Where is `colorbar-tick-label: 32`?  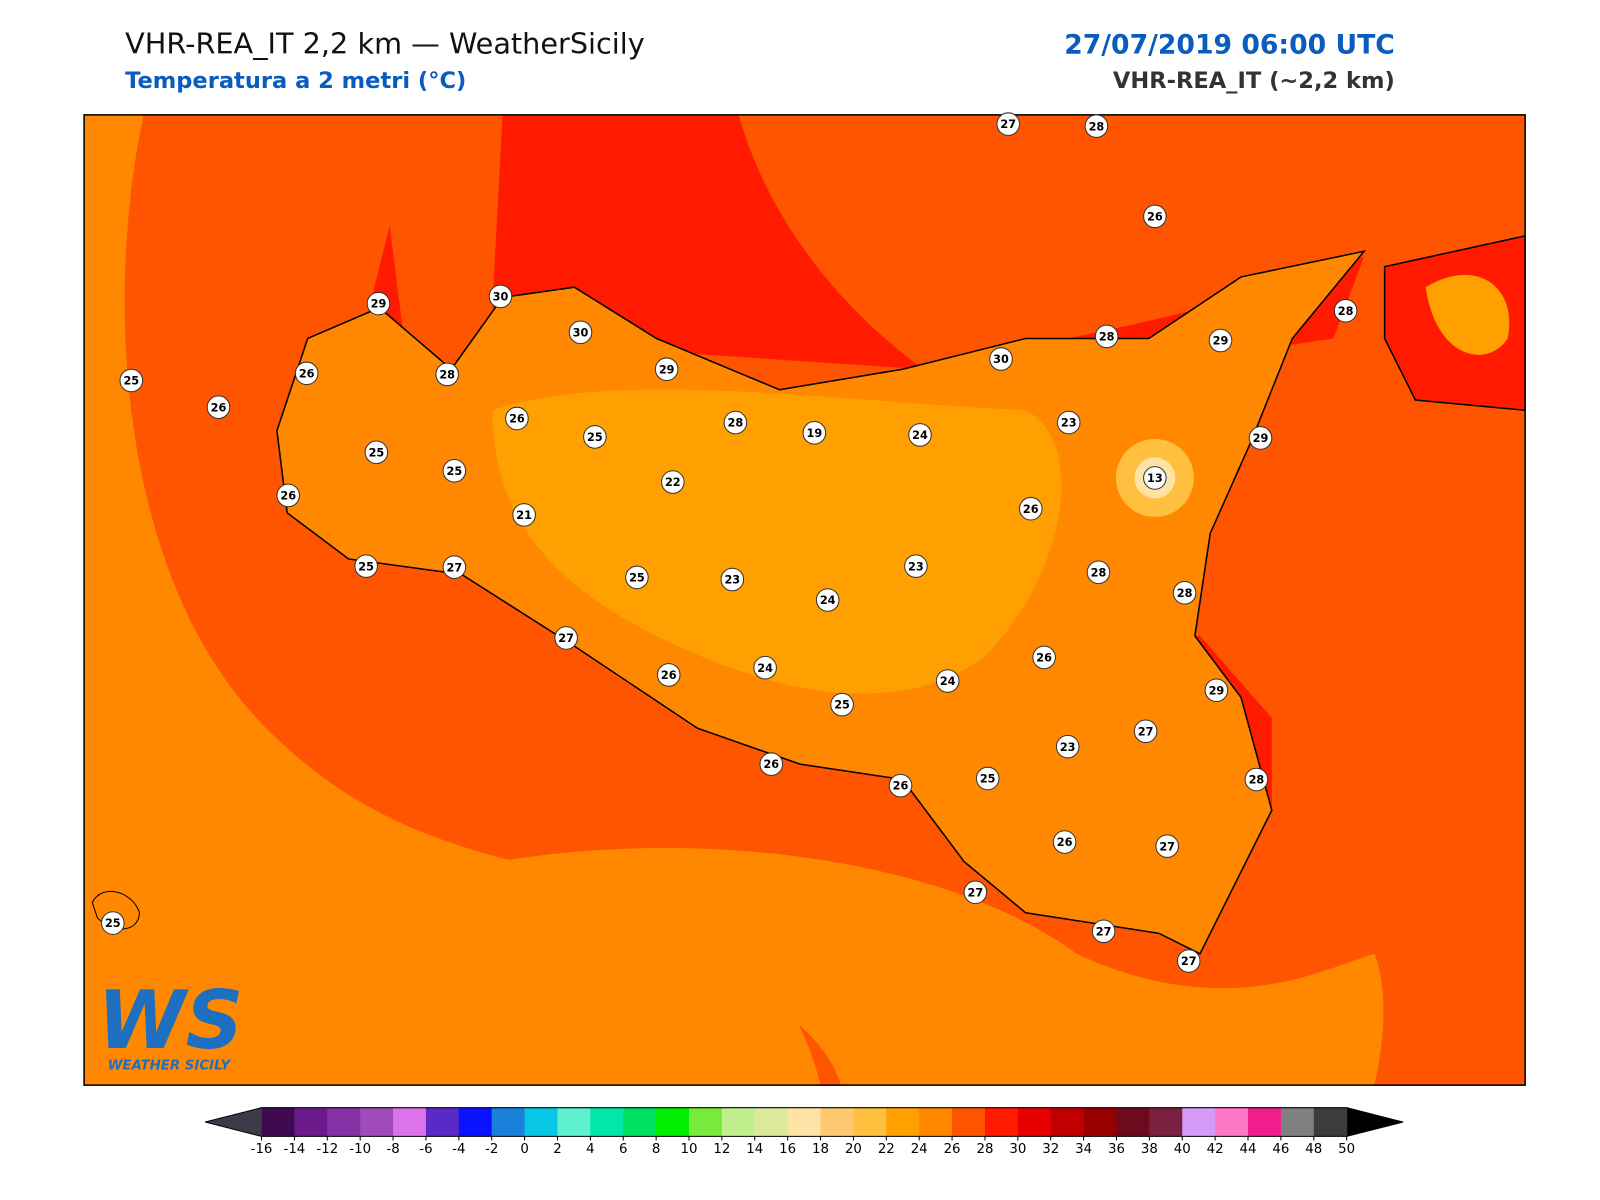
colorbar-tick-label: 32 is located at coordinates (1050, 1149).